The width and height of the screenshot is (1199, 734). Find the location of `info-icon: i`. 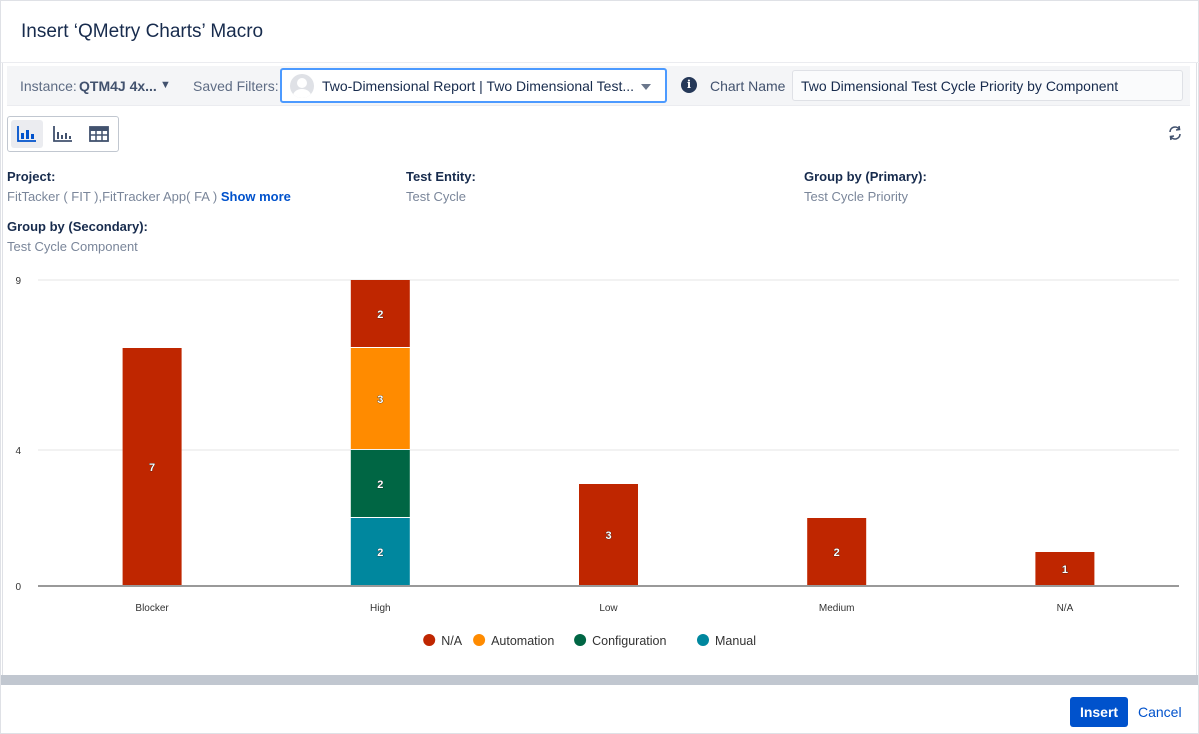

info-icon: i is located at coordinates (689, 85).